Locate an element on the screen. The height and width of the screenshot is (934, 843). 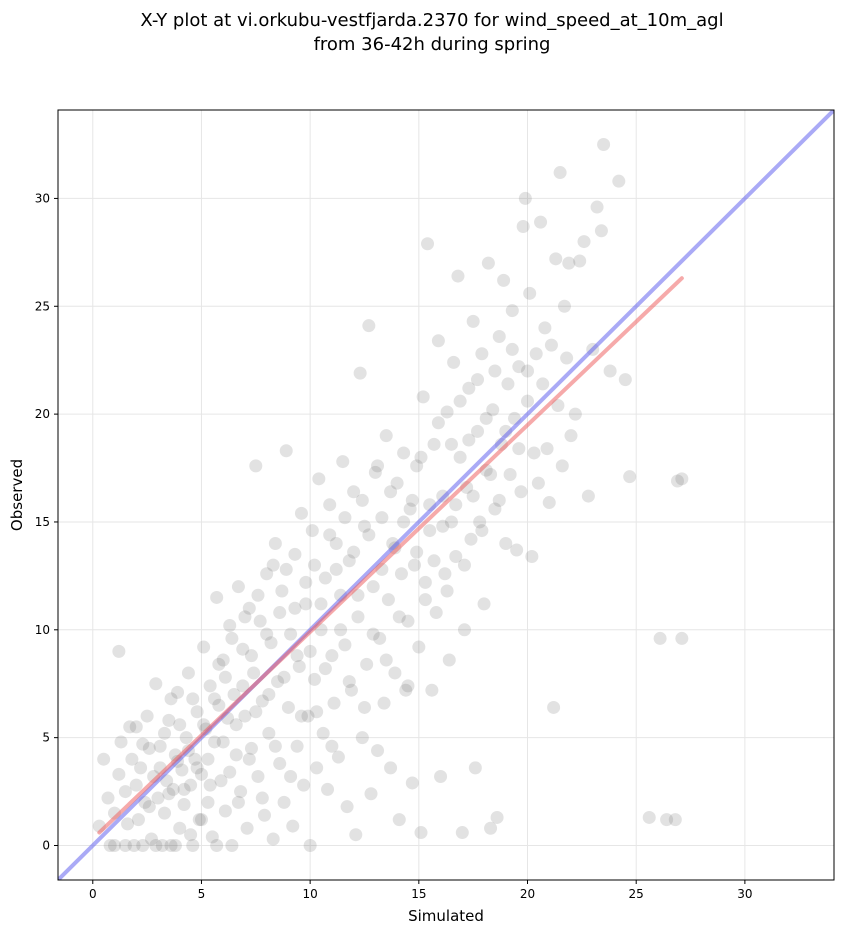
y-axis-label: Observed is located at coordinates (17, 495).